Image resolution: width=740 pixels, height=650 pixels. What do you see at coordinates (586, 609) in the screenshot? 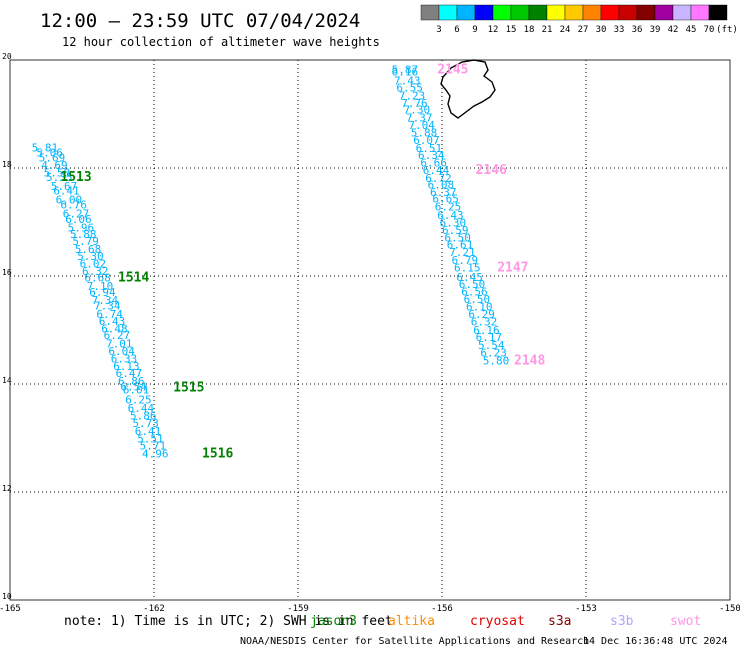
I see `x-tick-label: -153` at bounding box center [586, 609].